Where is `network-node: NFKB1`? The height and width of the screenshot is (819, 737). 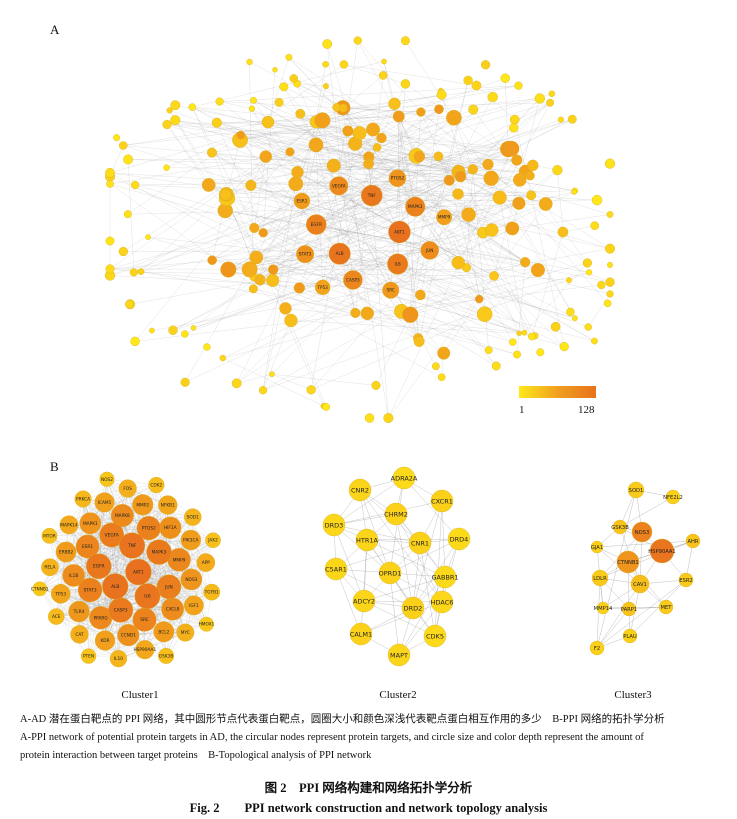 network-node: NFKB1 is located at coordinates (168, 505).